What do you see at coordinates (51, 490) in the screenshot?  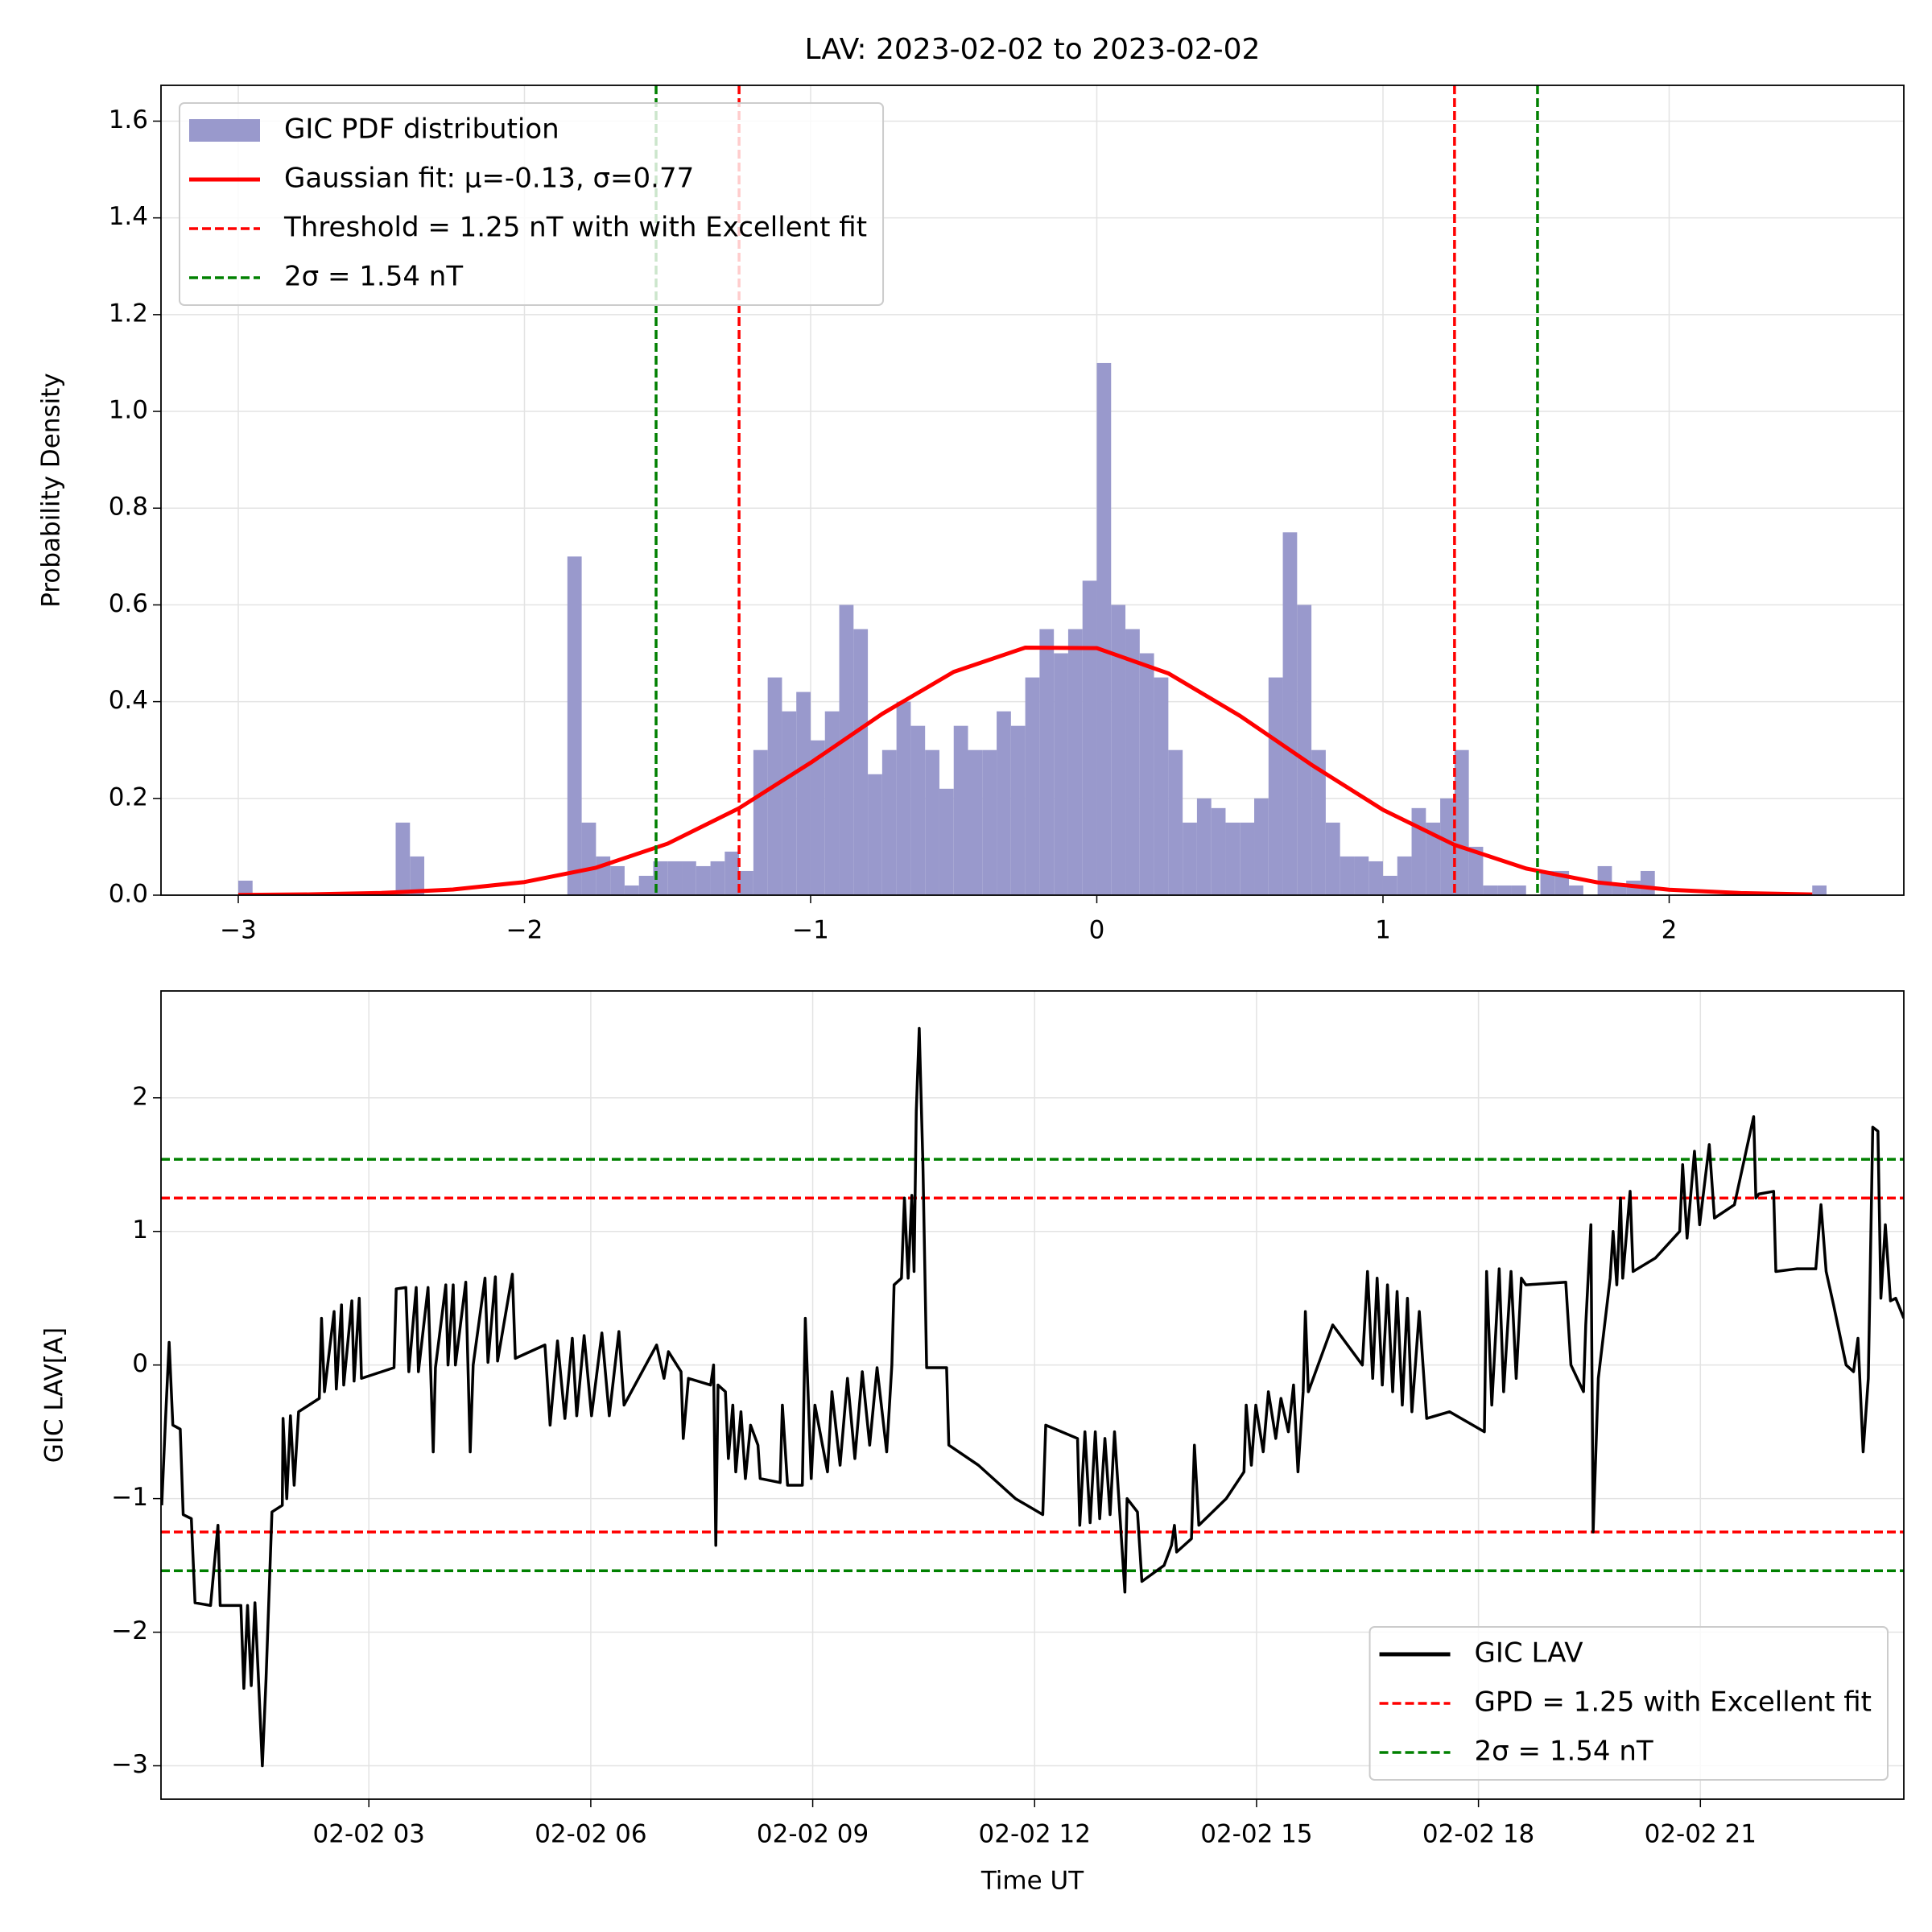 I see `y-axis-label: Probability Density` at bounding box center [51, 490].